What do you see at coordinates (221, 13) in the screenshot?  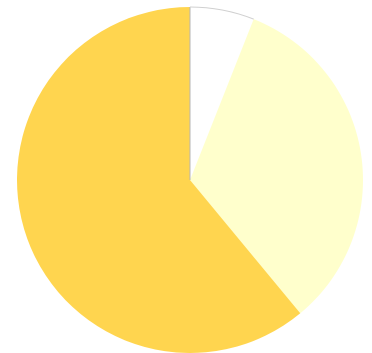 I see `white-slice-outline` at bounding box center [221, 13].